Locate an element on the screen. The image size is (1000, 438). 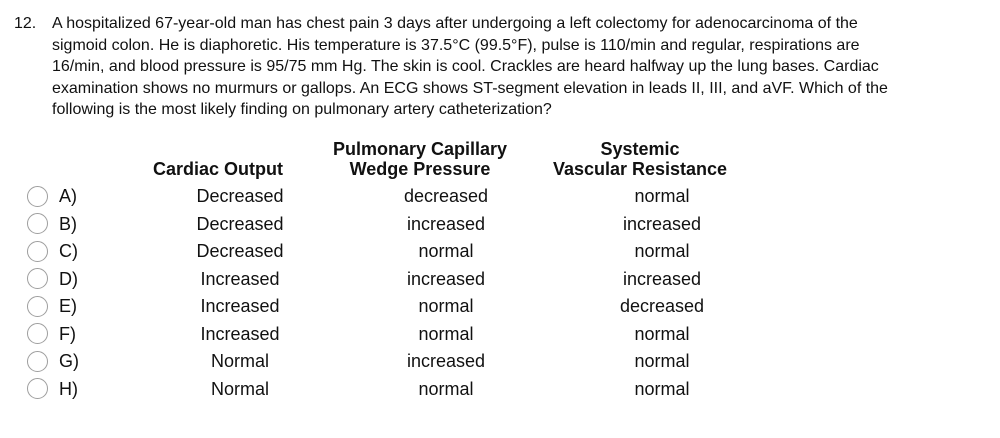
radio-button-d is located at coordinates (37, 279).